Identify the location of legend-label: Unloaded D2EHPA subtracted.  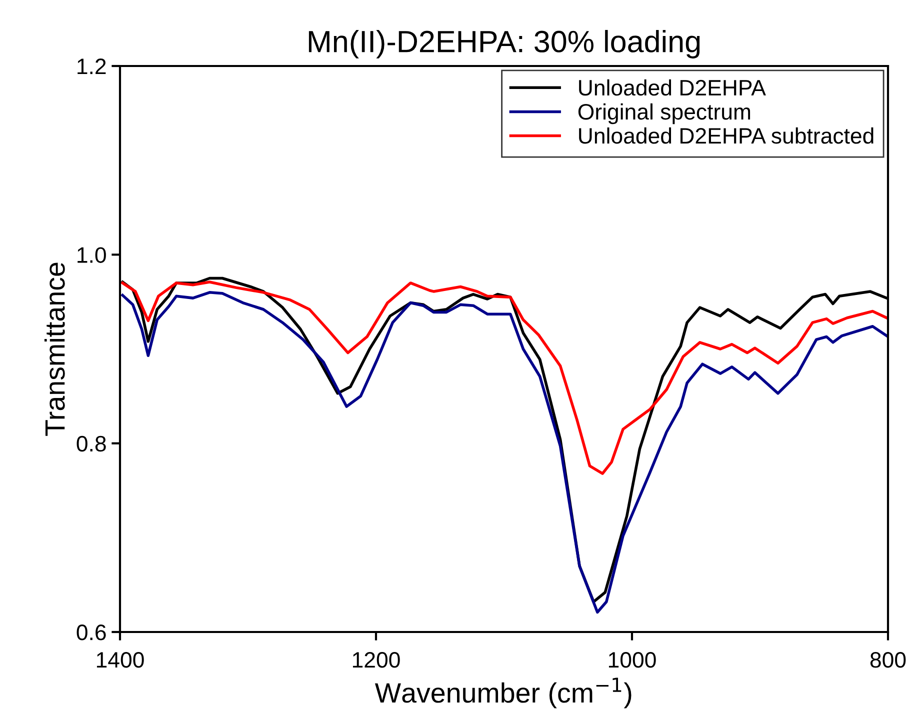
(726, 135).